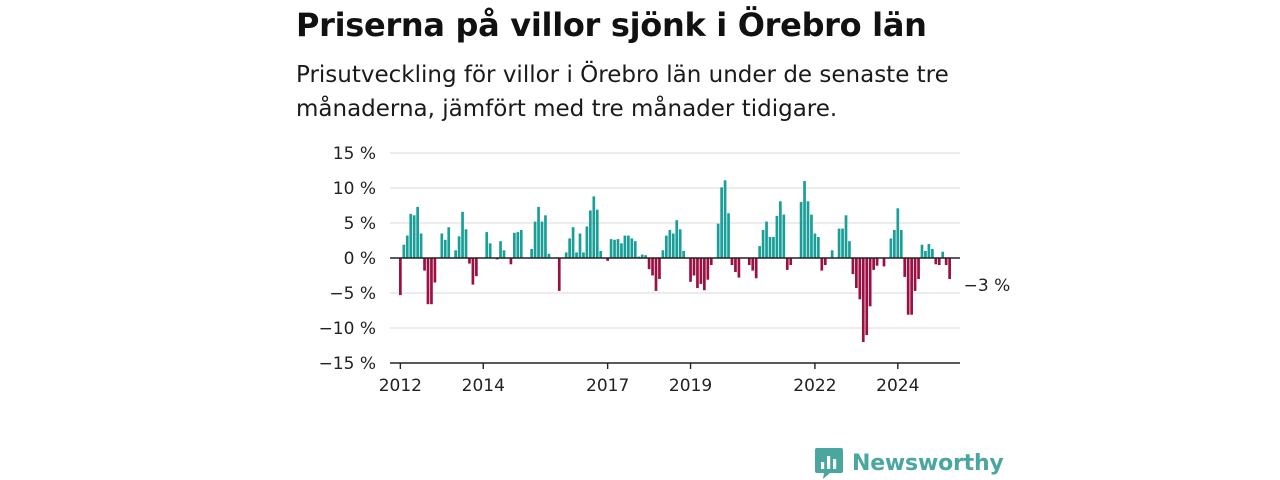 The image size is (1280, 480). Describe the element at coordinates (354, 154) in the screenshot. I see `y-tick-label: 15 %` at that location.